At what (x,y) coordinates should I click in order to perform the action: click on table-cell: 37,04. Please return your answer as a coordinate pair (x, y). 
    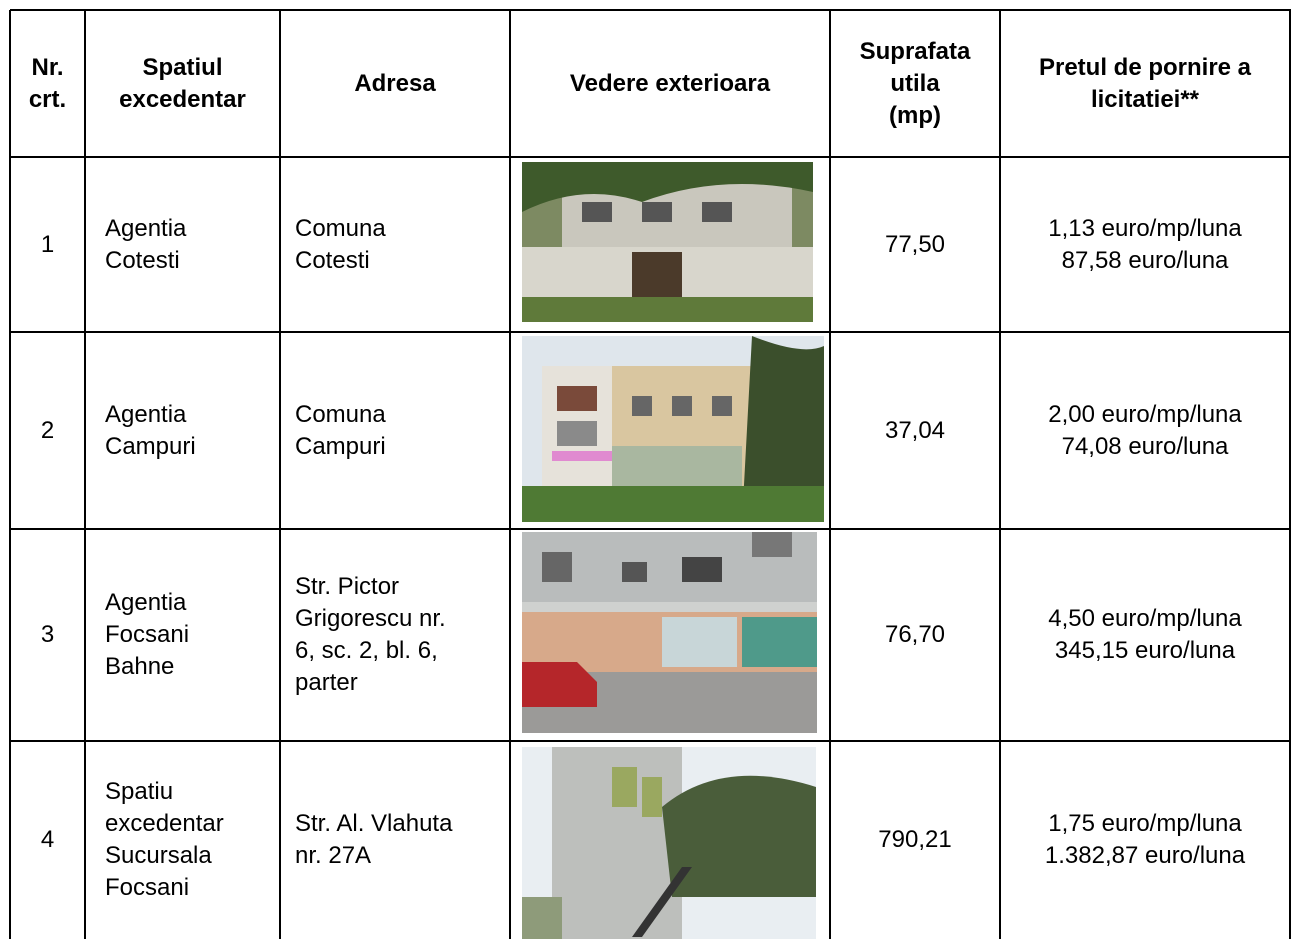
    Looking at the image, I should click on (915, 430).